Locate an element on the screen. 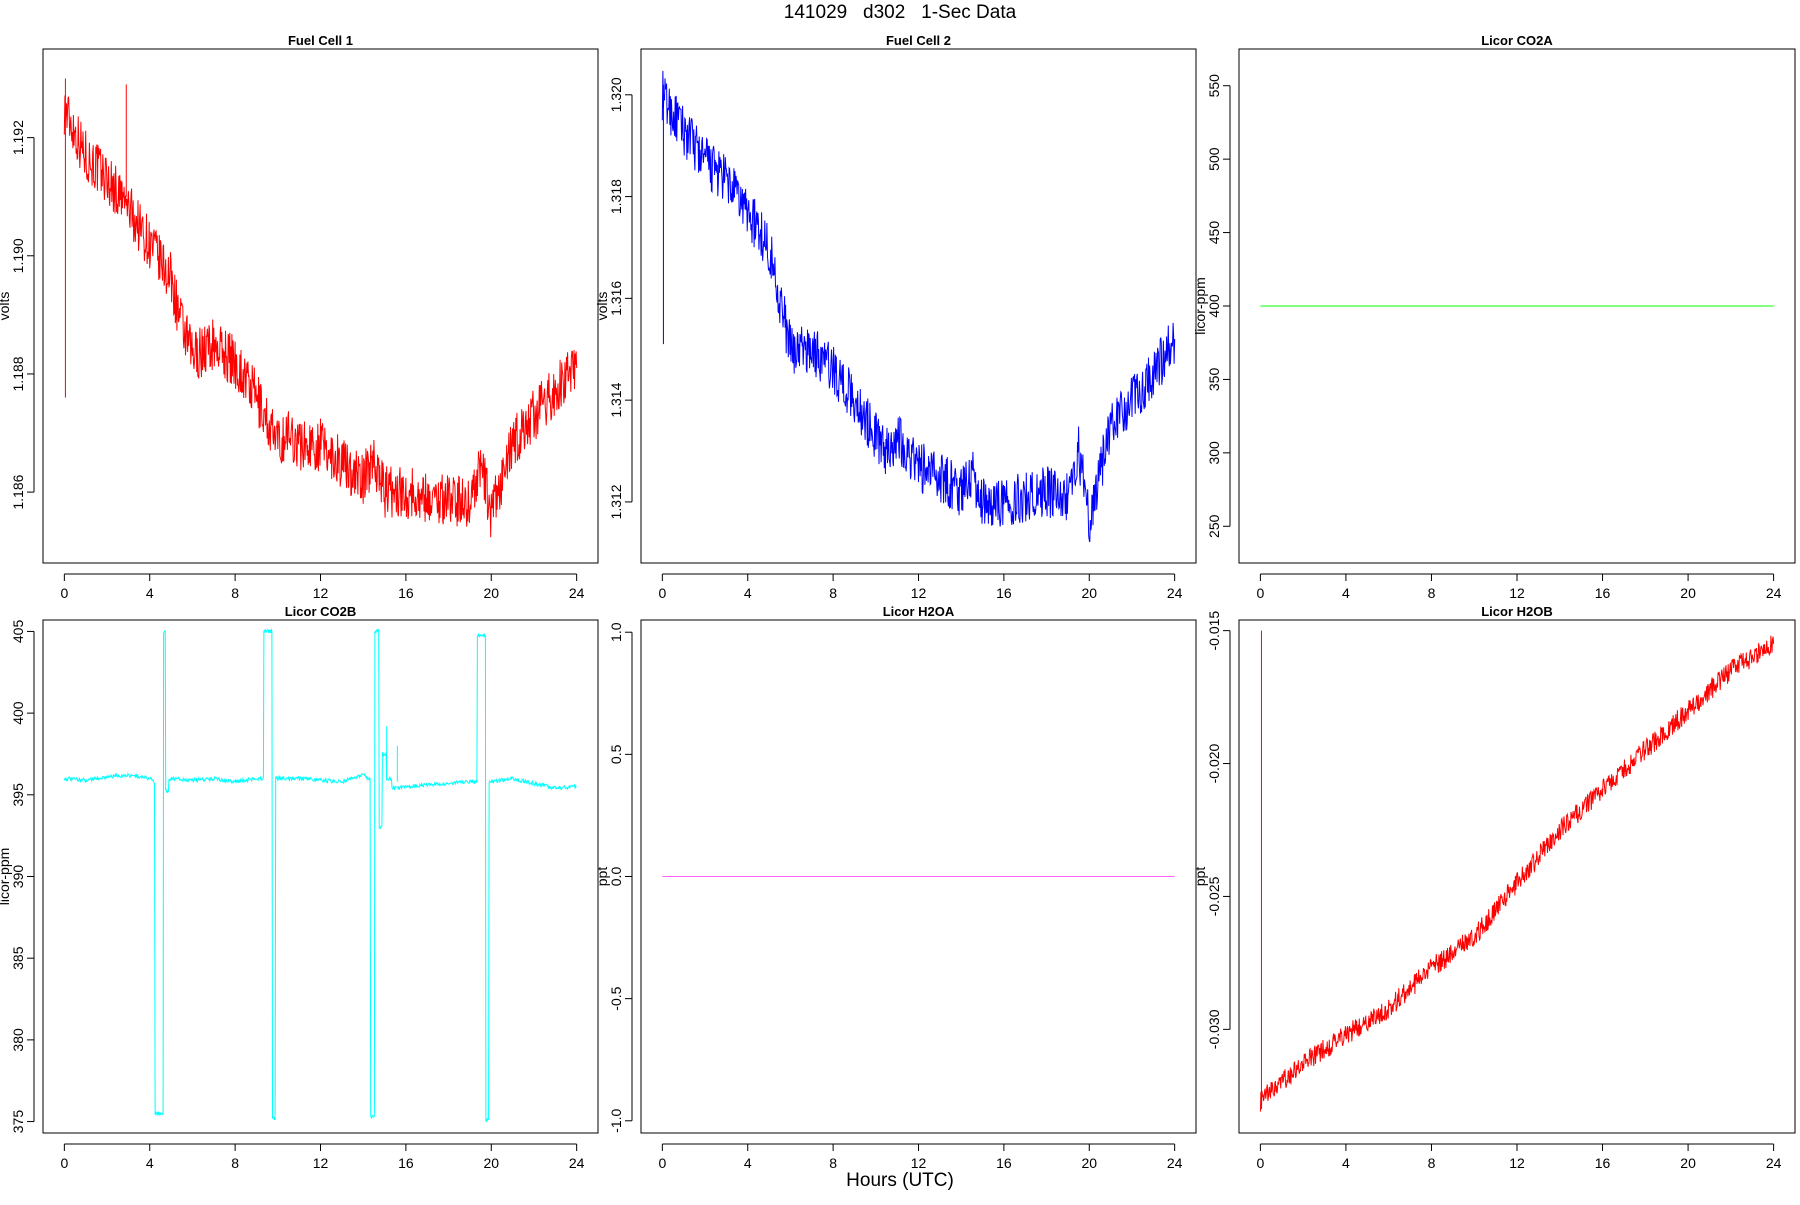 This screenshot has height=1205, width=1800. y-axis-label: volts is located at coordinates (6, 306).